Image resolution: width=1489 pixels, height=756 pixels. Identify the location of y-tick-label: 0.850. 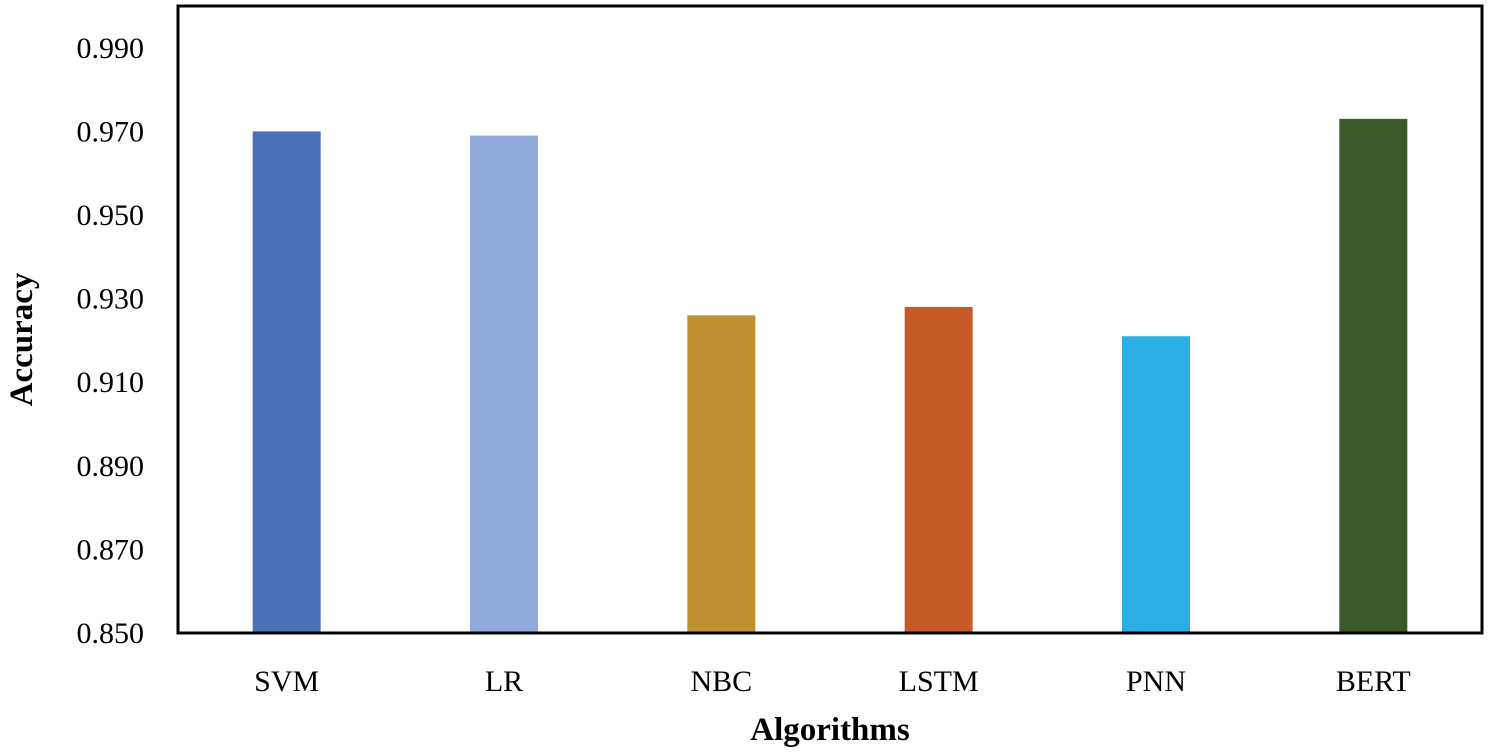
(111, 633).